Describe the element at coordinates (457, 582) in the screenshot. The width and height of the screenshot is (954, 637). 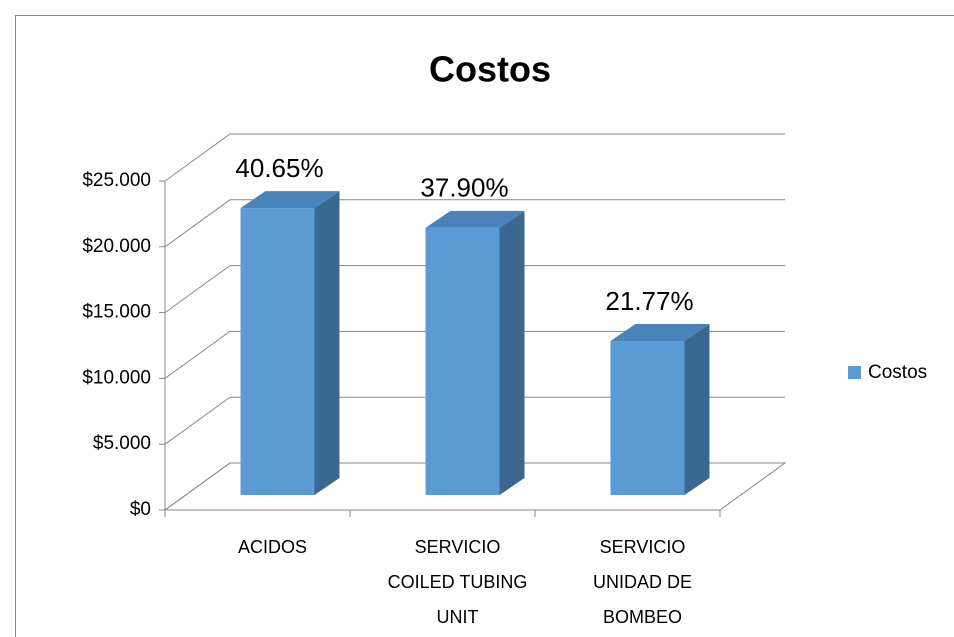
I see `x-tick-label: SERVICIO COILED TUBING UNIT` at that location.